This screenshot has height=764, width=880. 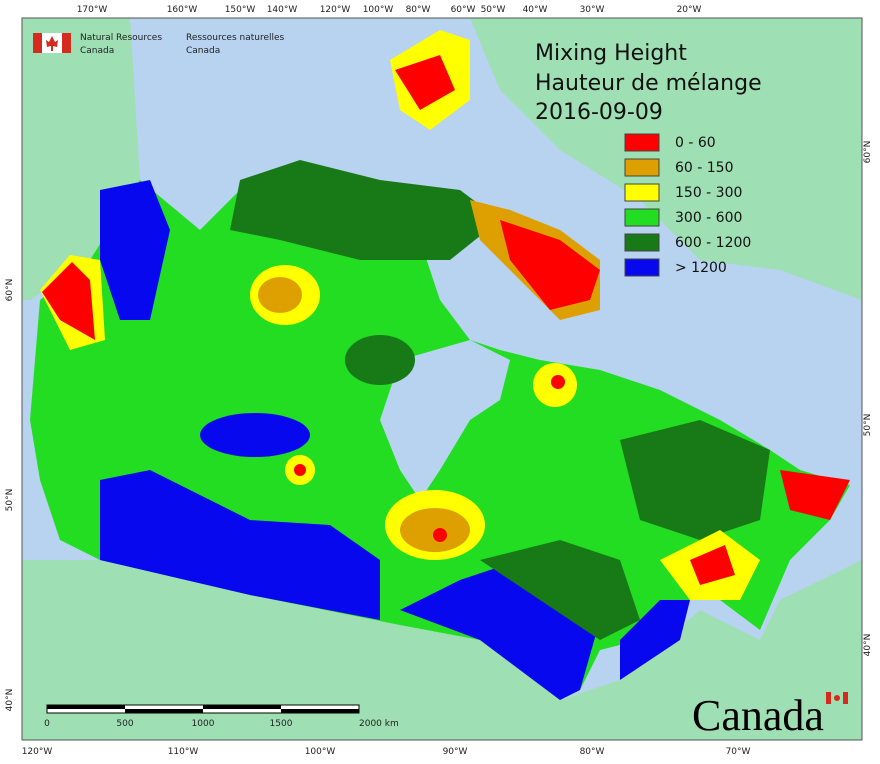 What do you see at coordinates (68, 301) in the screenshot?
I see `red-yukon` at bounding box center [68, 301].